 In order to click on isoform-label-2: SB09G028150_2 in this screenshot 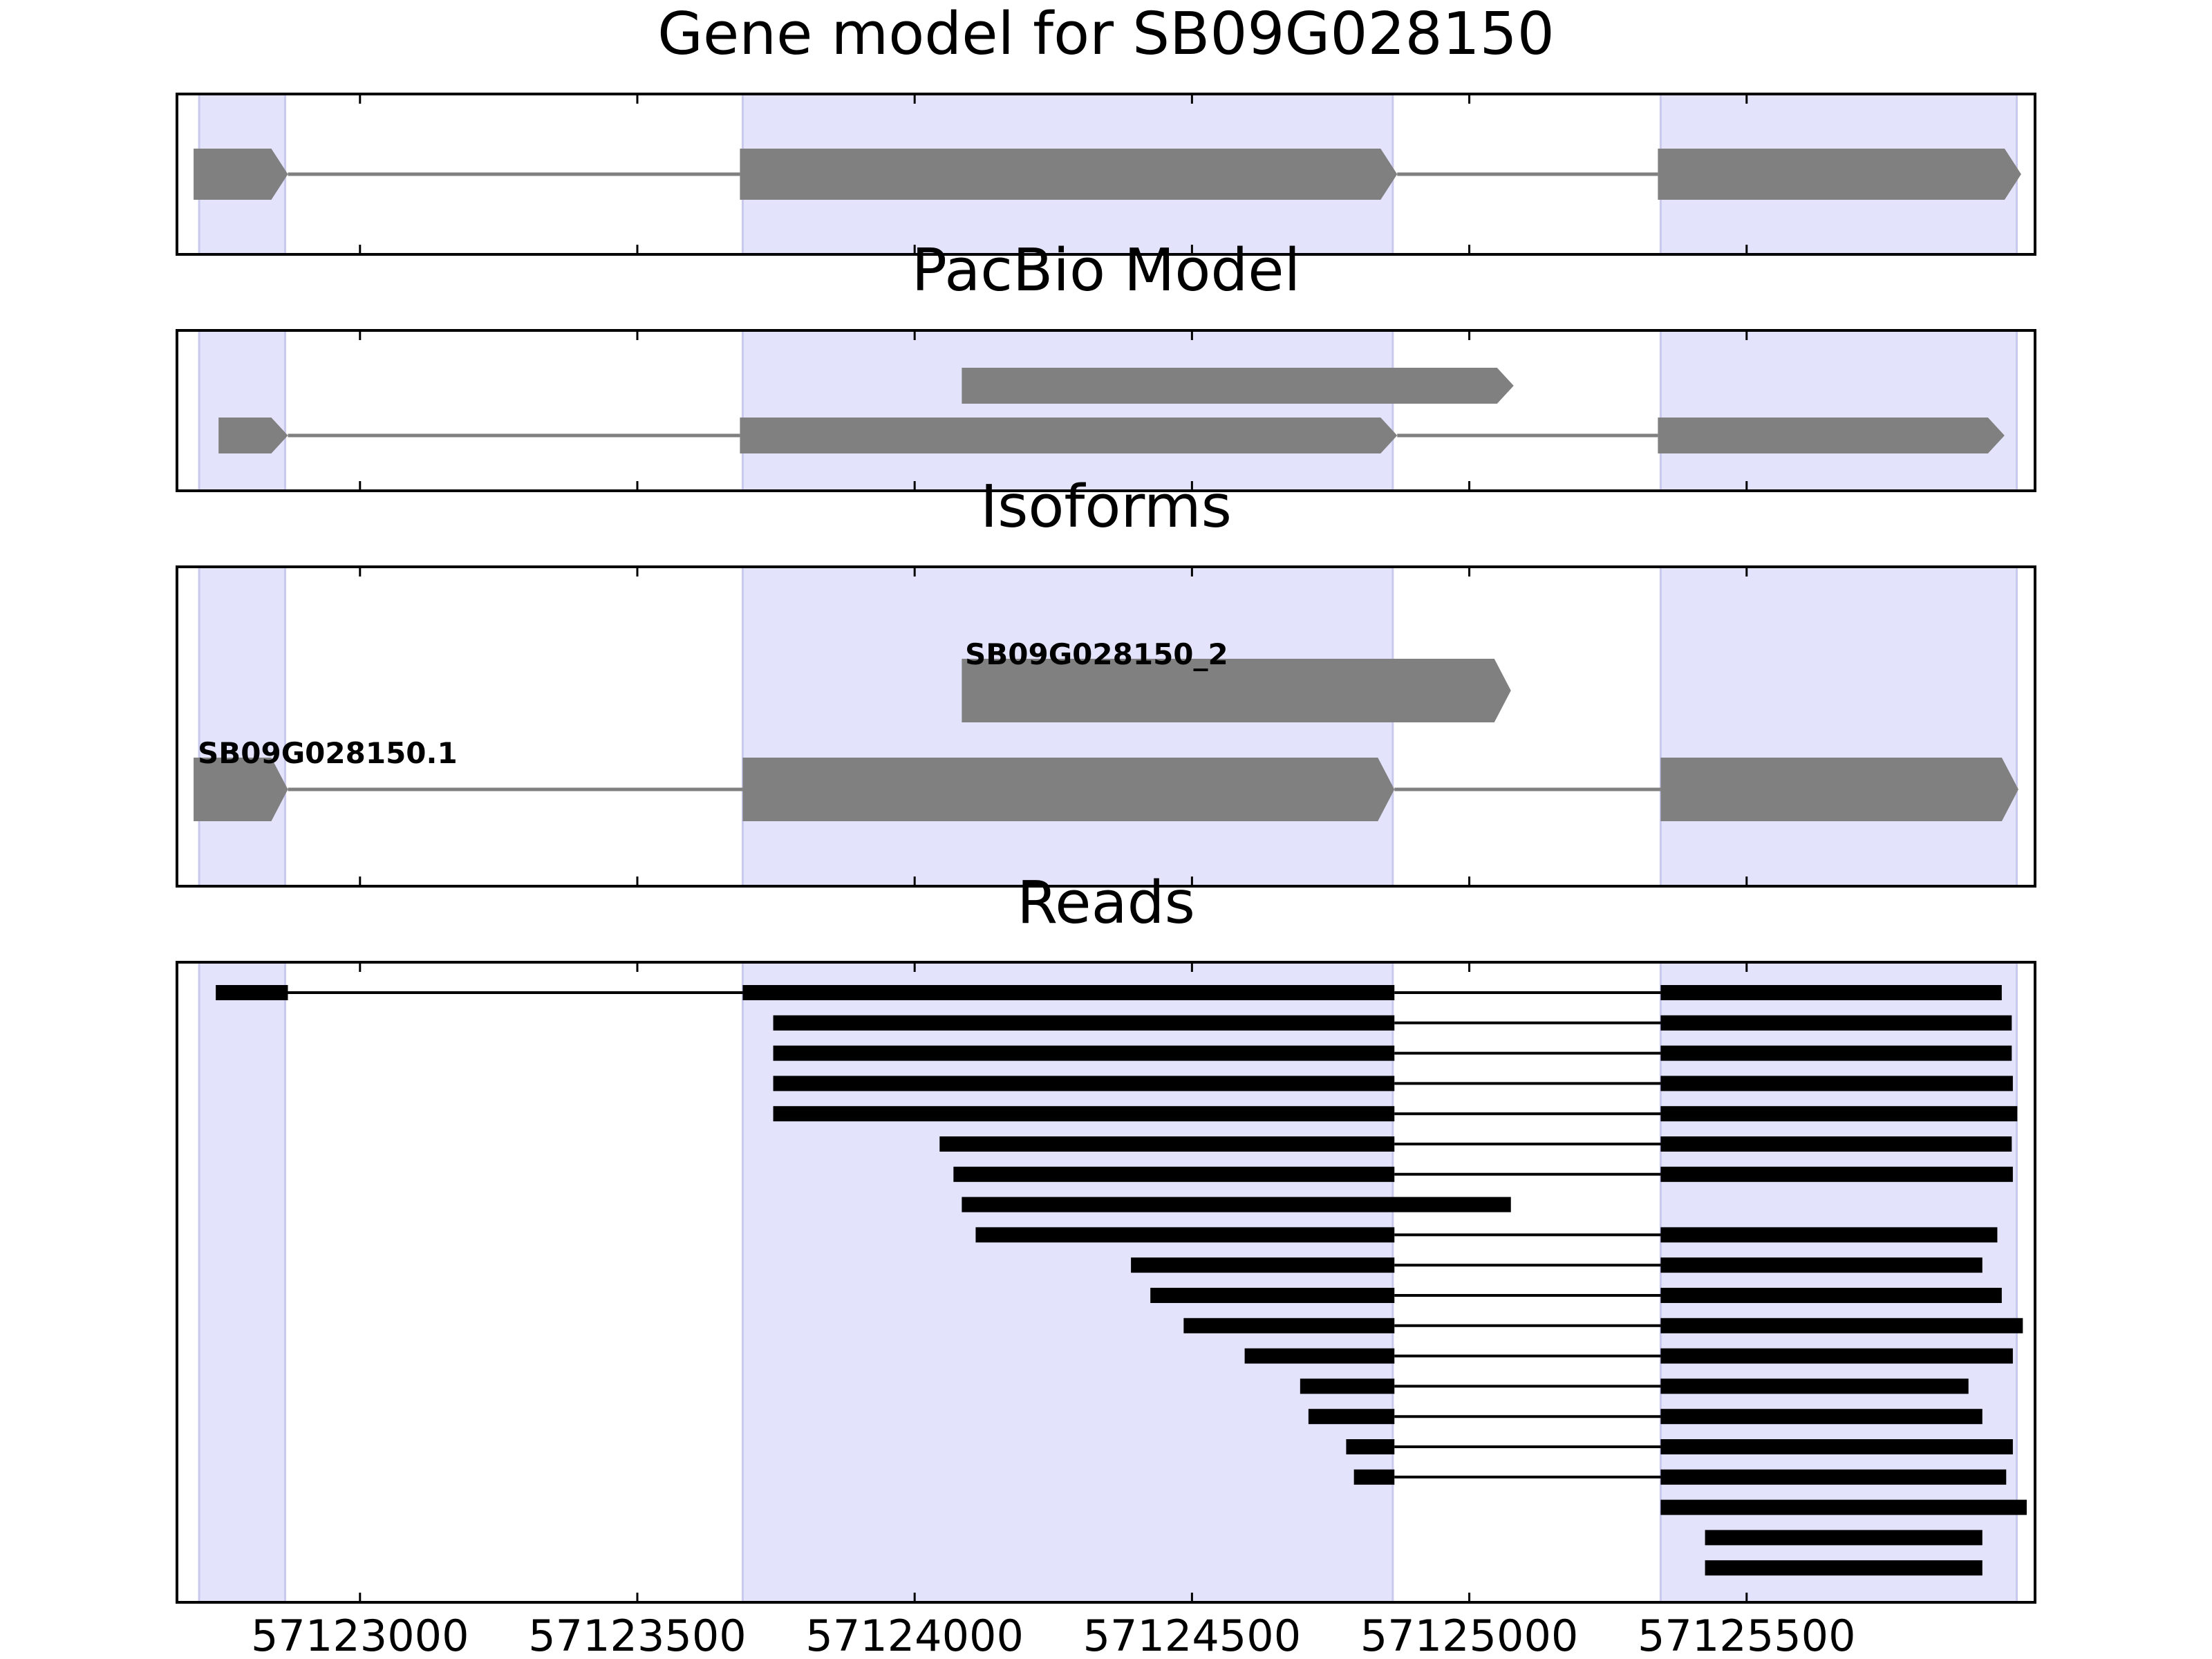, I will do `click(1096, 654)`.